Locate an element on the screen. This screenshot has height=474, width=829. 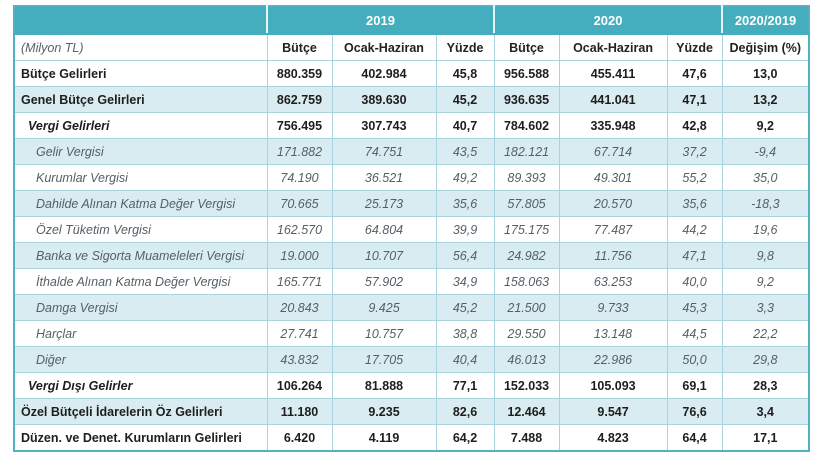
row-value: 35,6 is located at coordinates (465, 203).